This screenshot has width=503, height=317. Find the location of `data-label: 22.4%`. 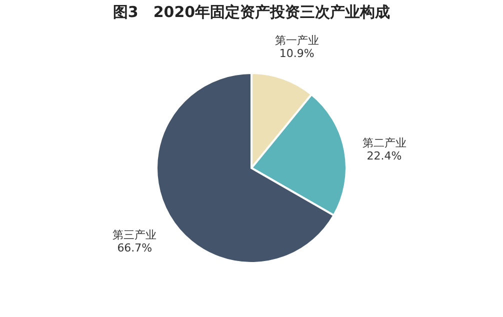

data-label: 22.4% is located at coordinates (384, 156).